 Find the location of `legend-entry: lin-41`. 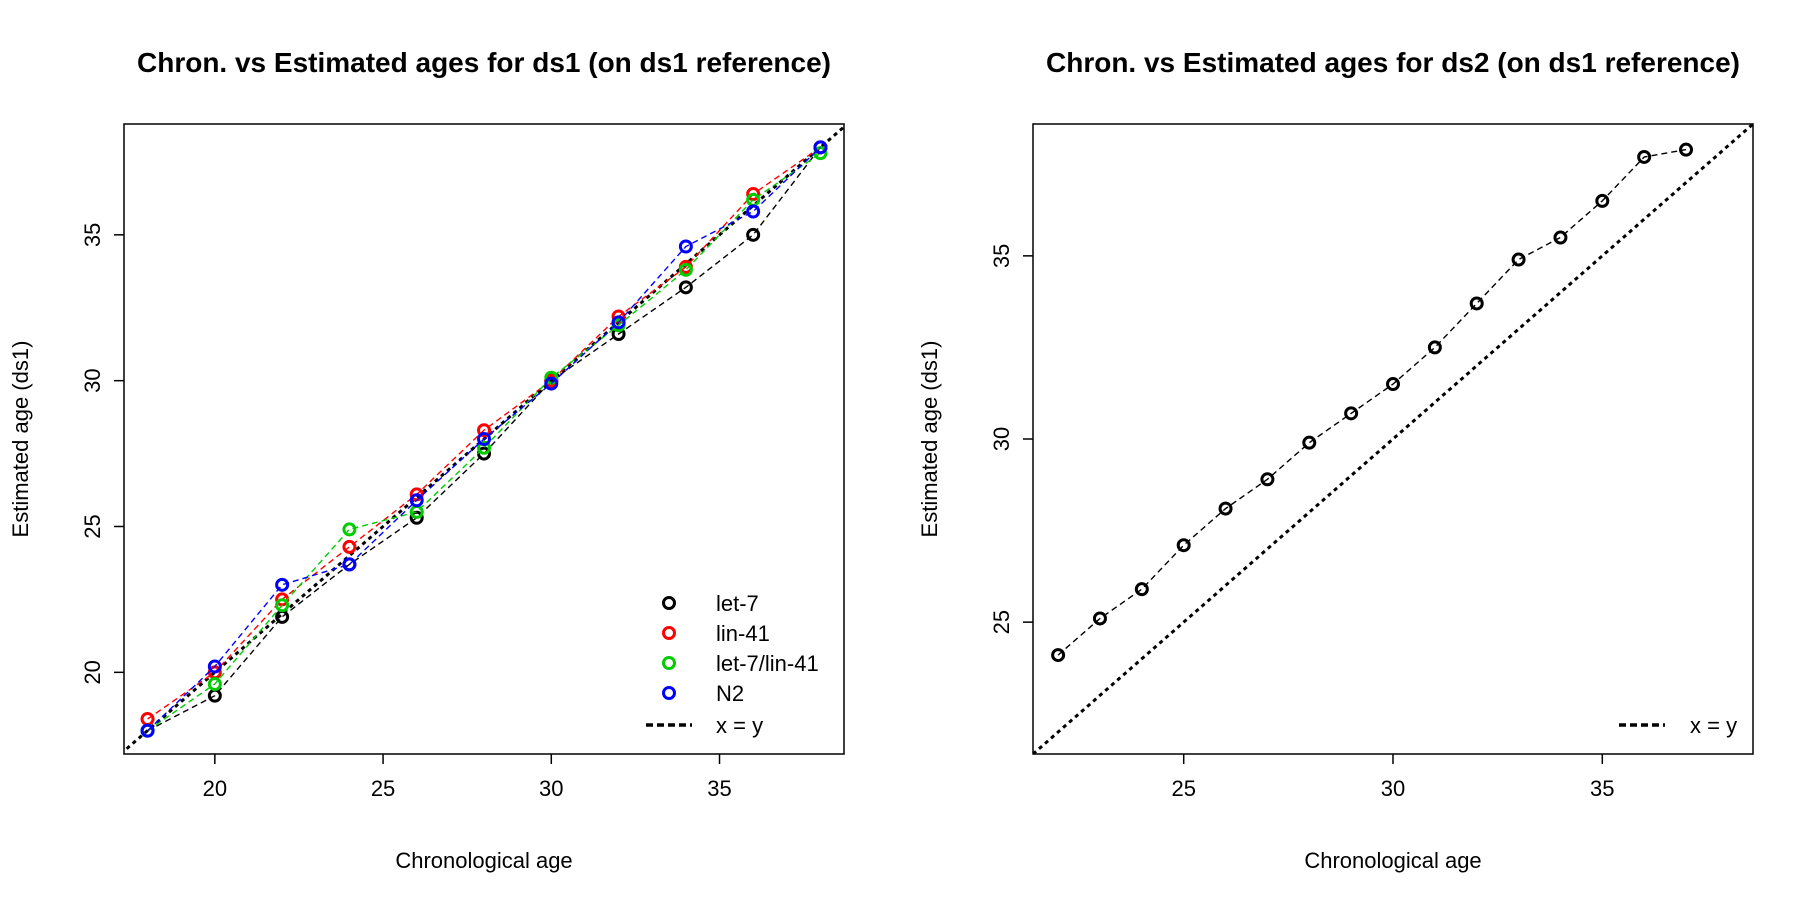

legend-entry: lin-41 is located at coordinates (716, 633).